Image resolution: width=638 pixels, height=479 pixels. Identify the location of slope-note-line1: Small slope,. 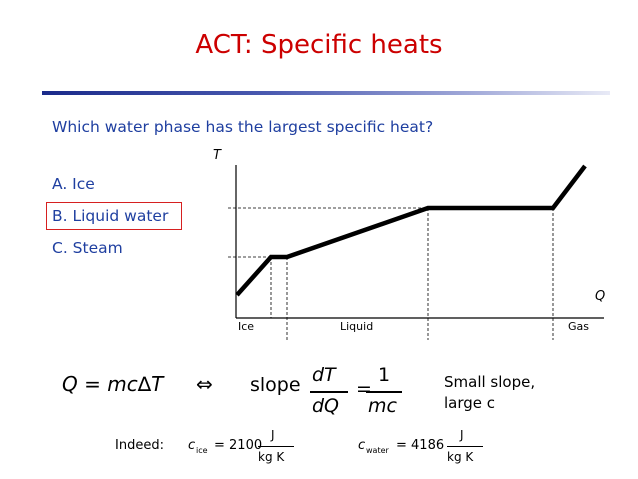
(490, 382).